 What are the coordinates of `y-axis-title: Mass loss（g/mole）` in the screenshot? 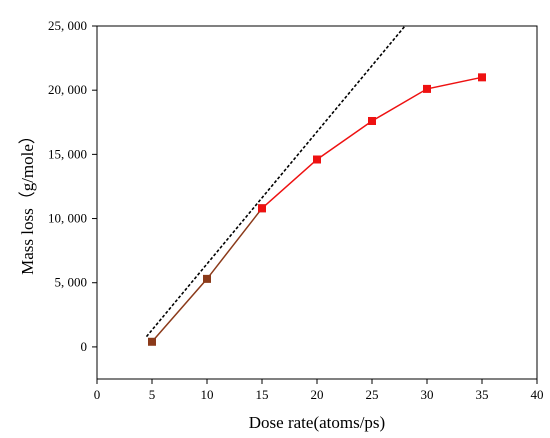 It's located at (27, 201).